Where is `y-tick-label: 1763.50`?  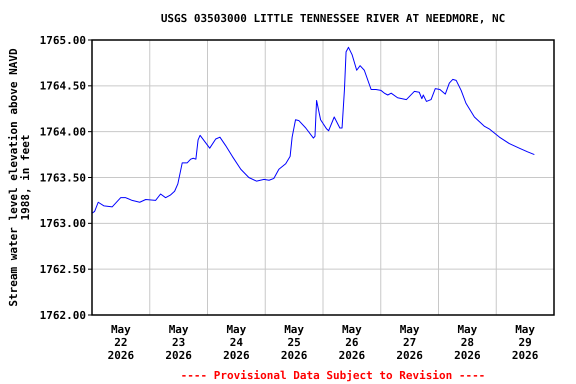
y-tick-label: 1763.50 is located at coordinates (63, 177).